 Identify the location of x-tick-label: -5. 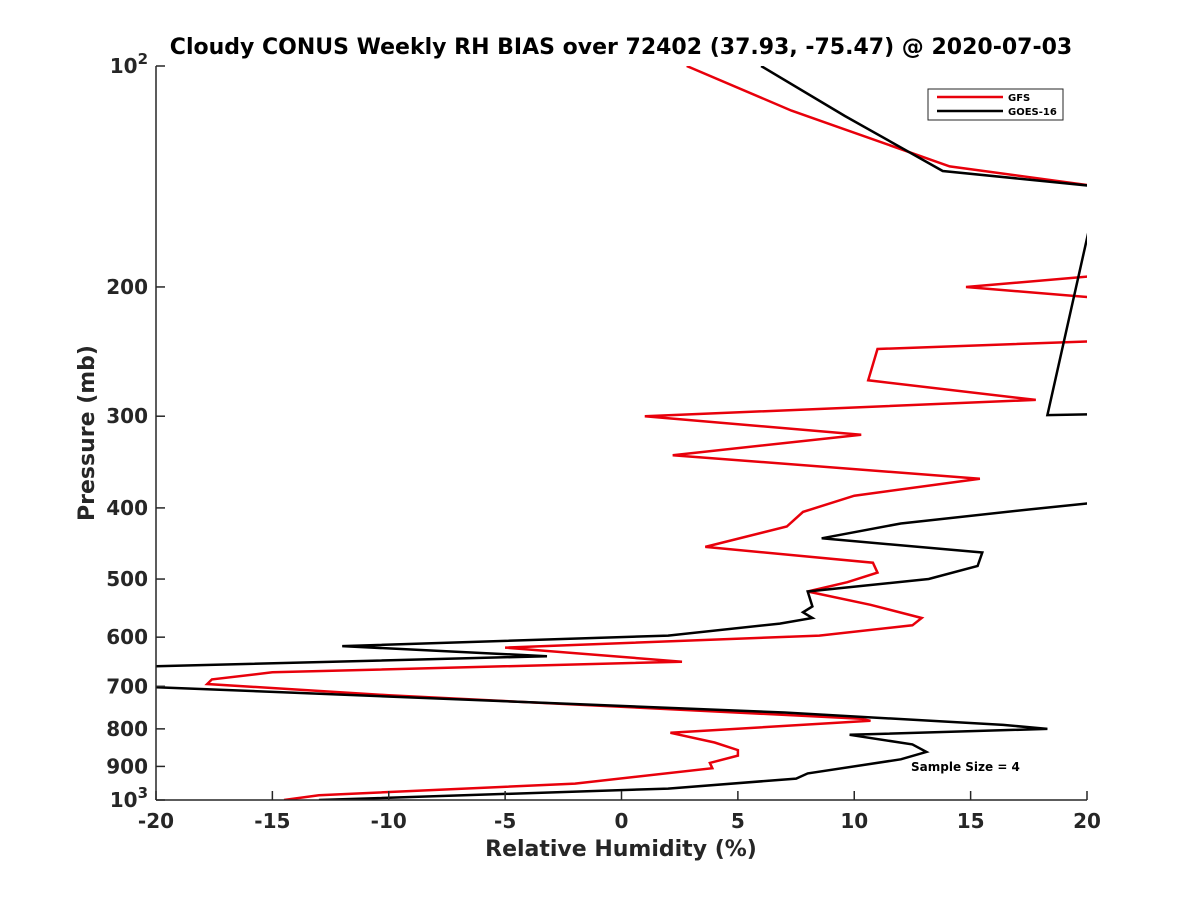
(505, 821).